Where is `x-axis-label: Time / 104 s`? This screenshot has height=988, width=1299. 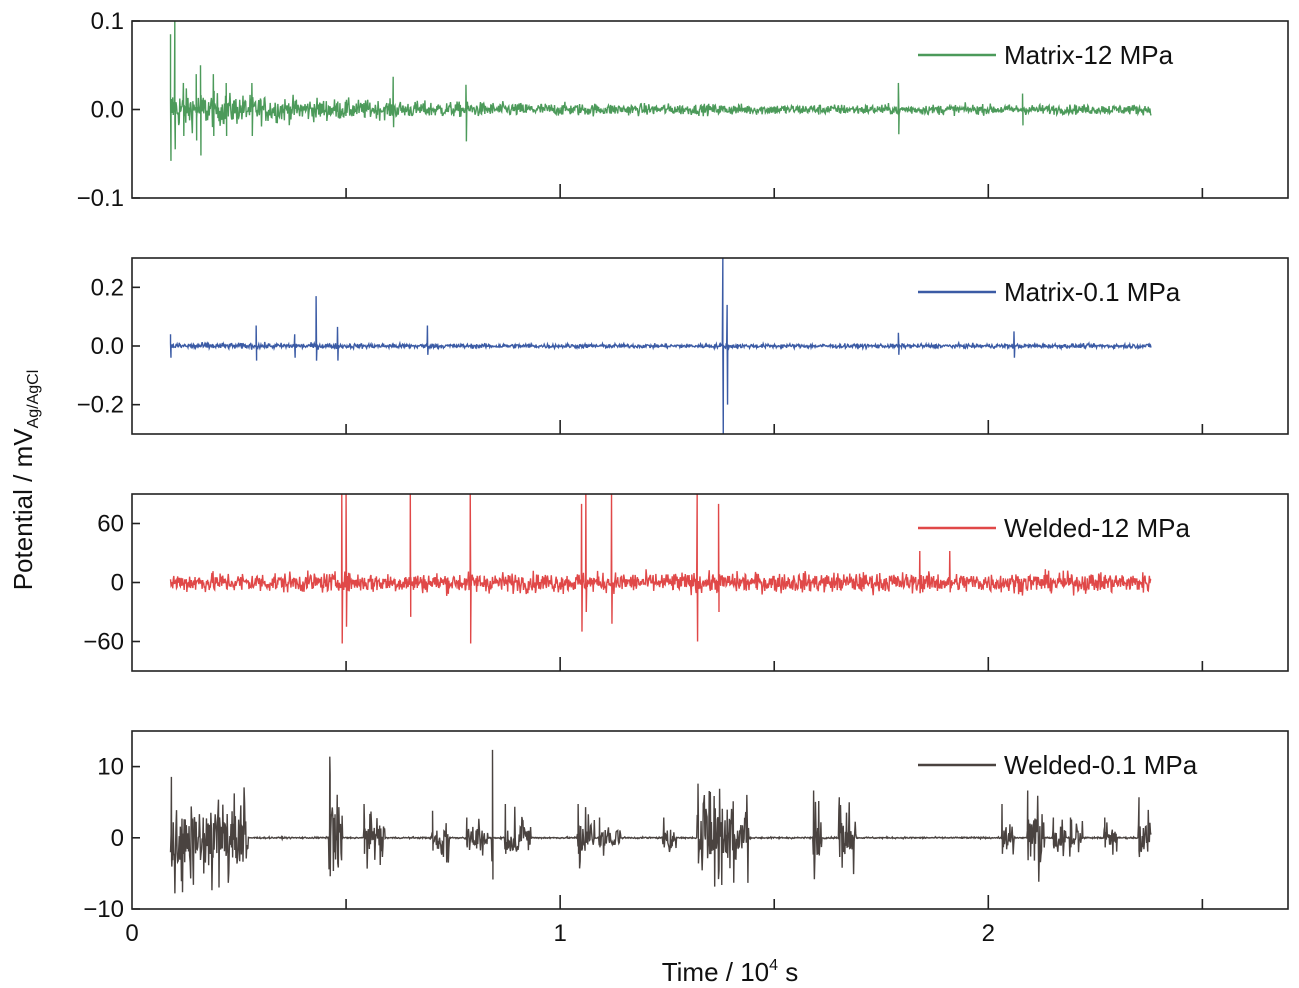 x-axis-label: Time / 104 s is located at coordinates (730, 972).